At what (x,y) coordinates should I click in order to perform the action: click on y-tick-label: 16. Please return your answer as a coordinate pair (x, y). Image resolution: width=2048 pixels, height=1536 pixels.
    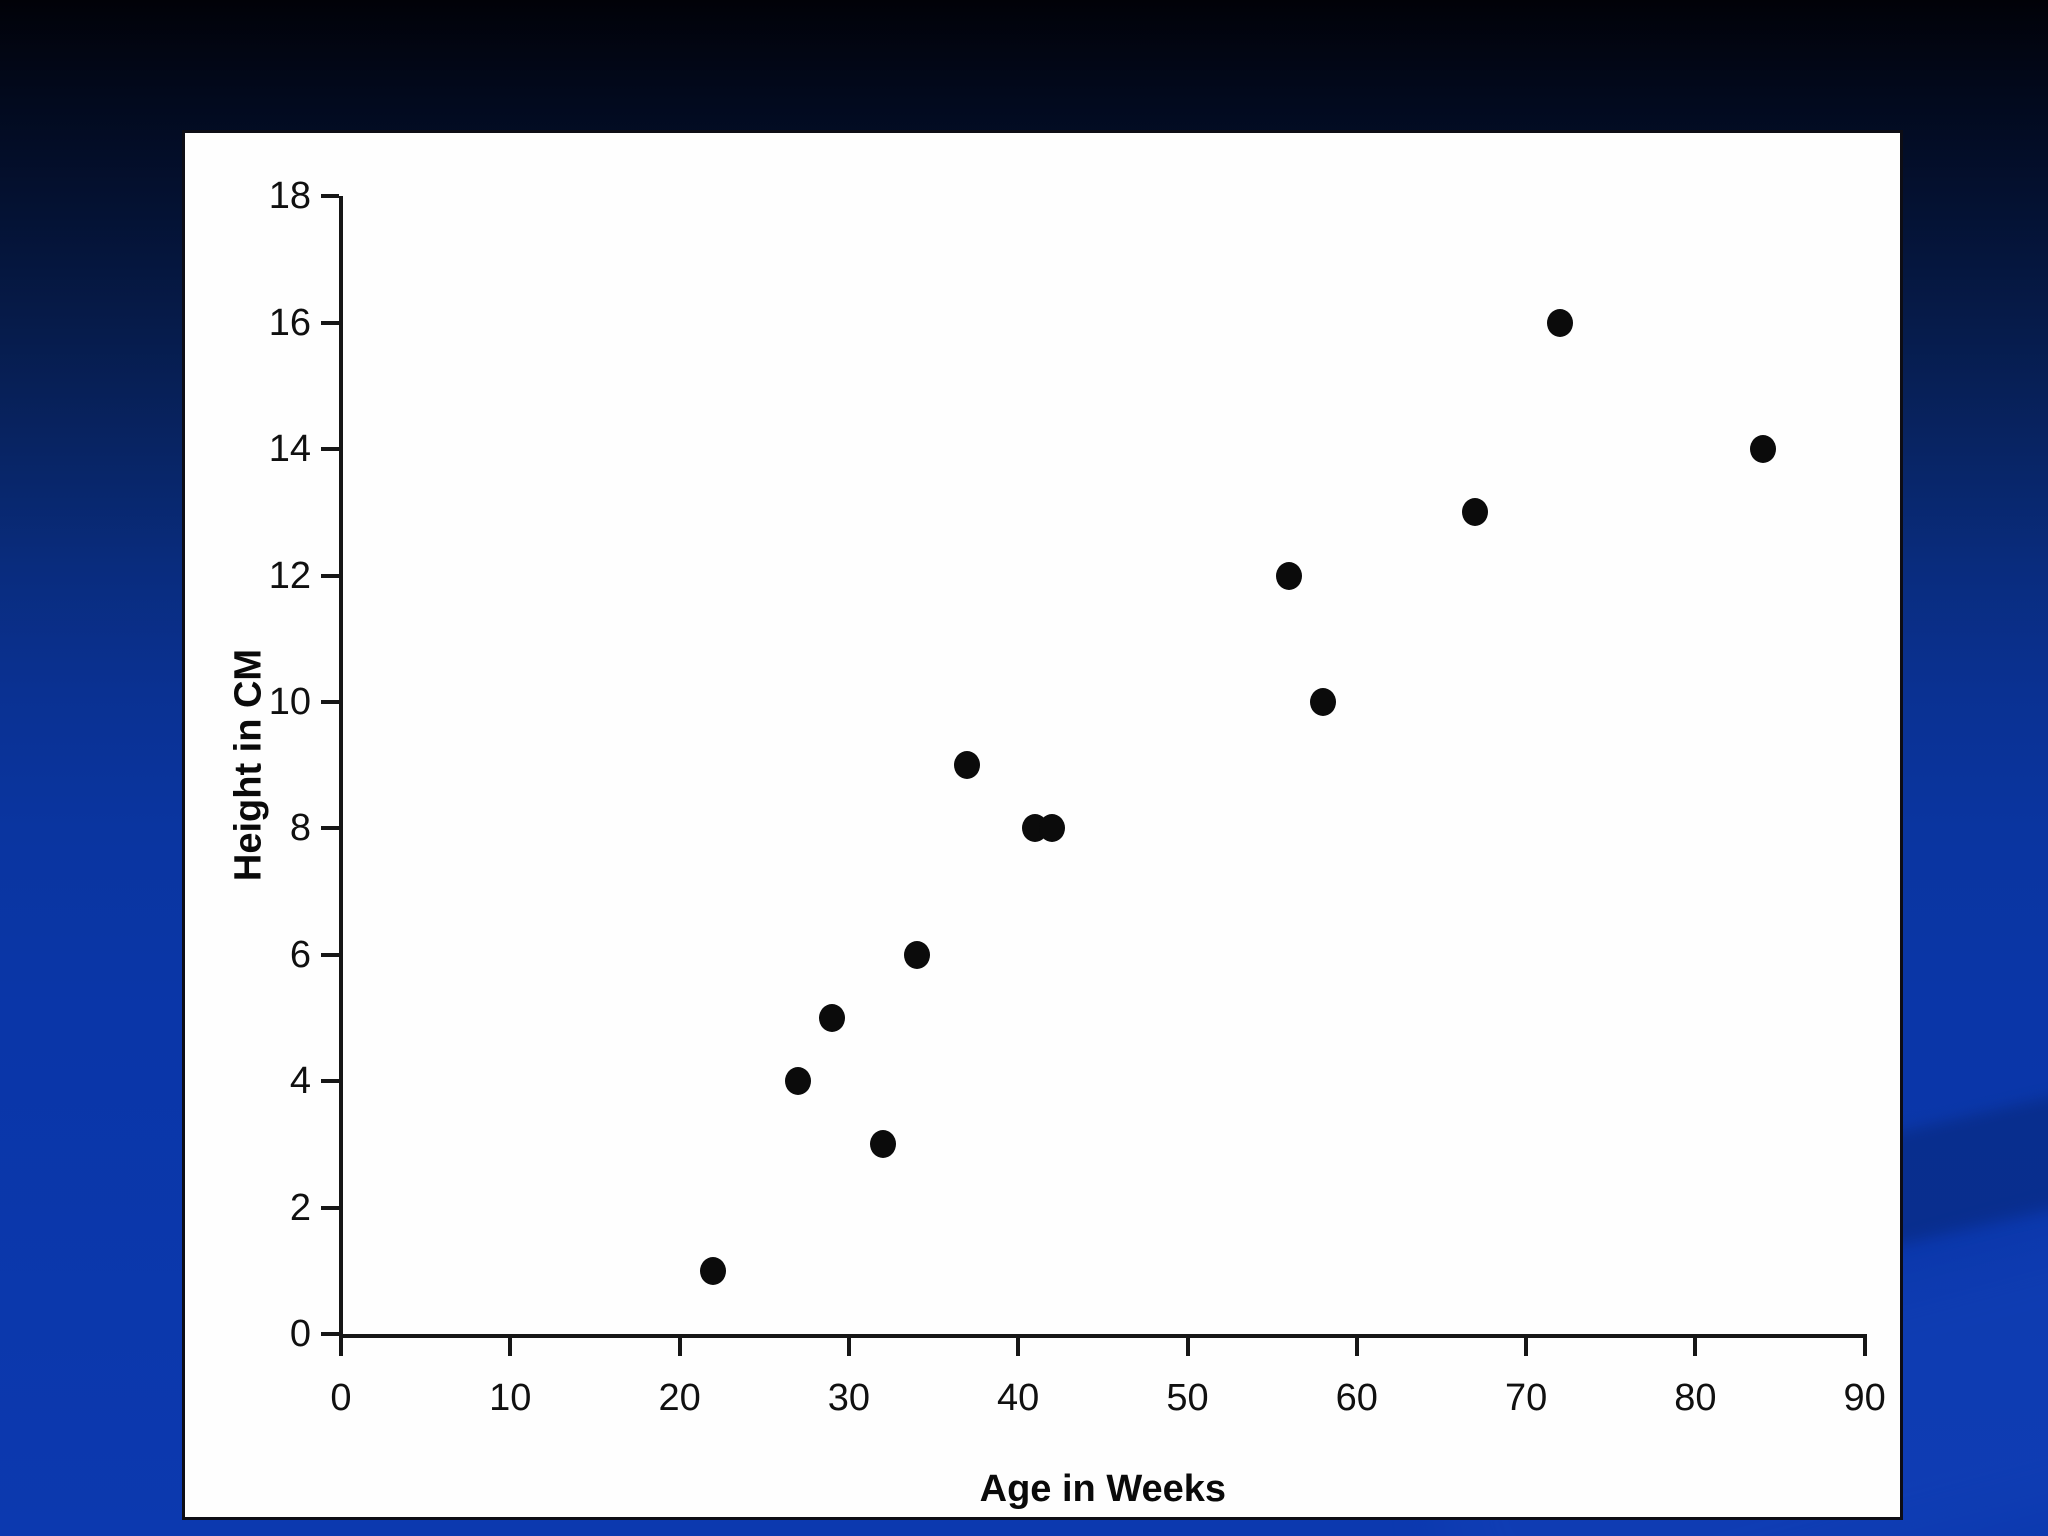
    Looking at the image, I should click on (289, 322).